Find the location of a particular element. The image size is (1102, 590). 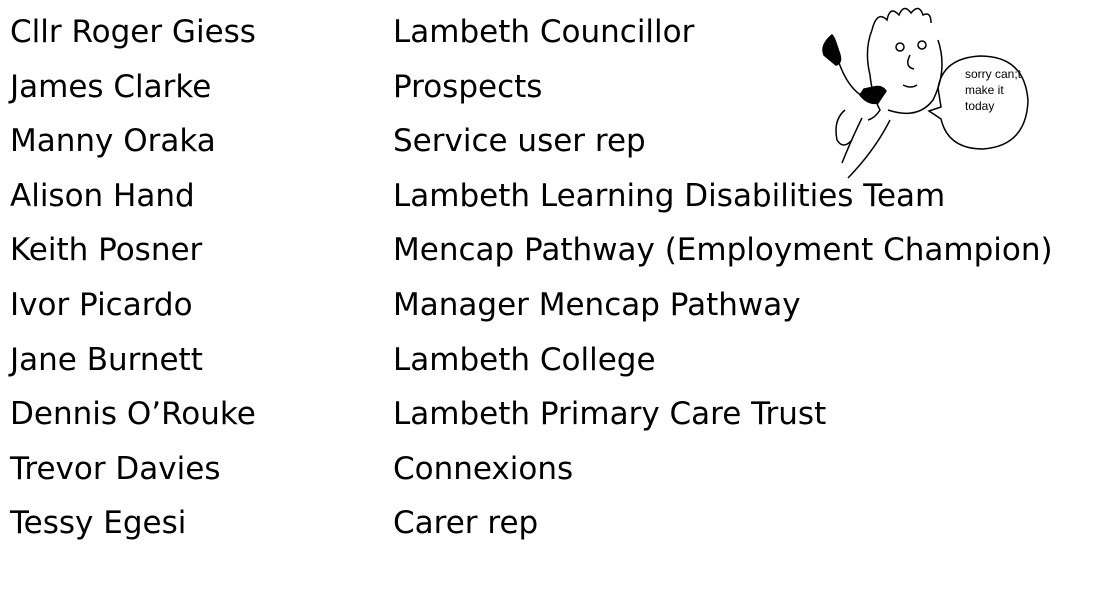

role: Lambeth Learning Disabilities Team is located at coordinates (669, 195).